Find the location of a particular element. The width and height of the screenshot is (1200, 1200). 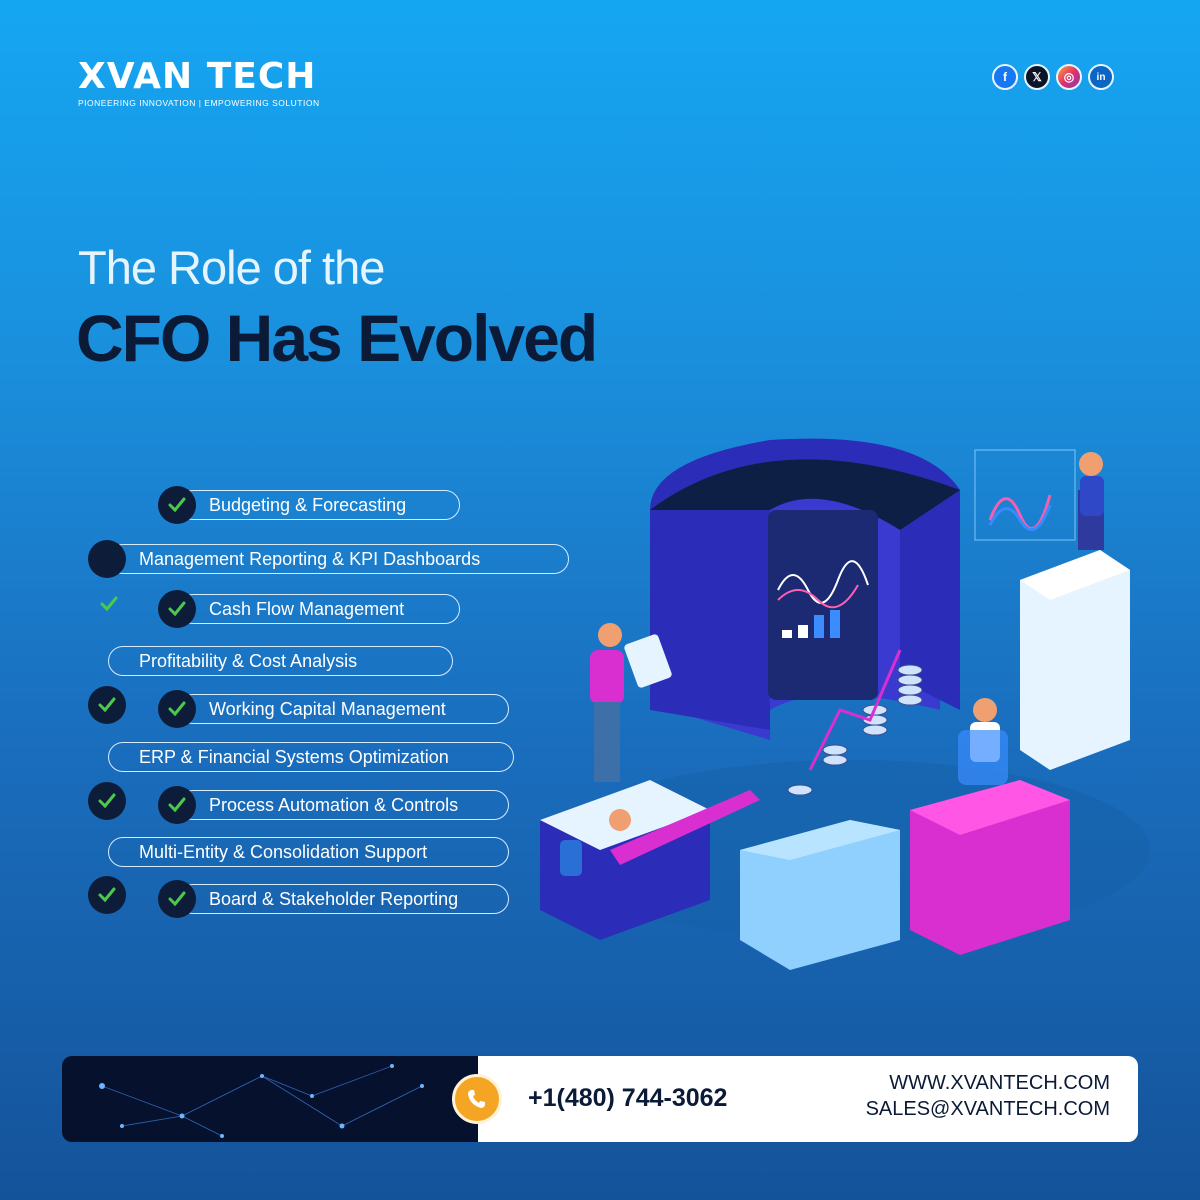

heading-line-2: CFO Has Evolved is located at coordinates (337, 338).